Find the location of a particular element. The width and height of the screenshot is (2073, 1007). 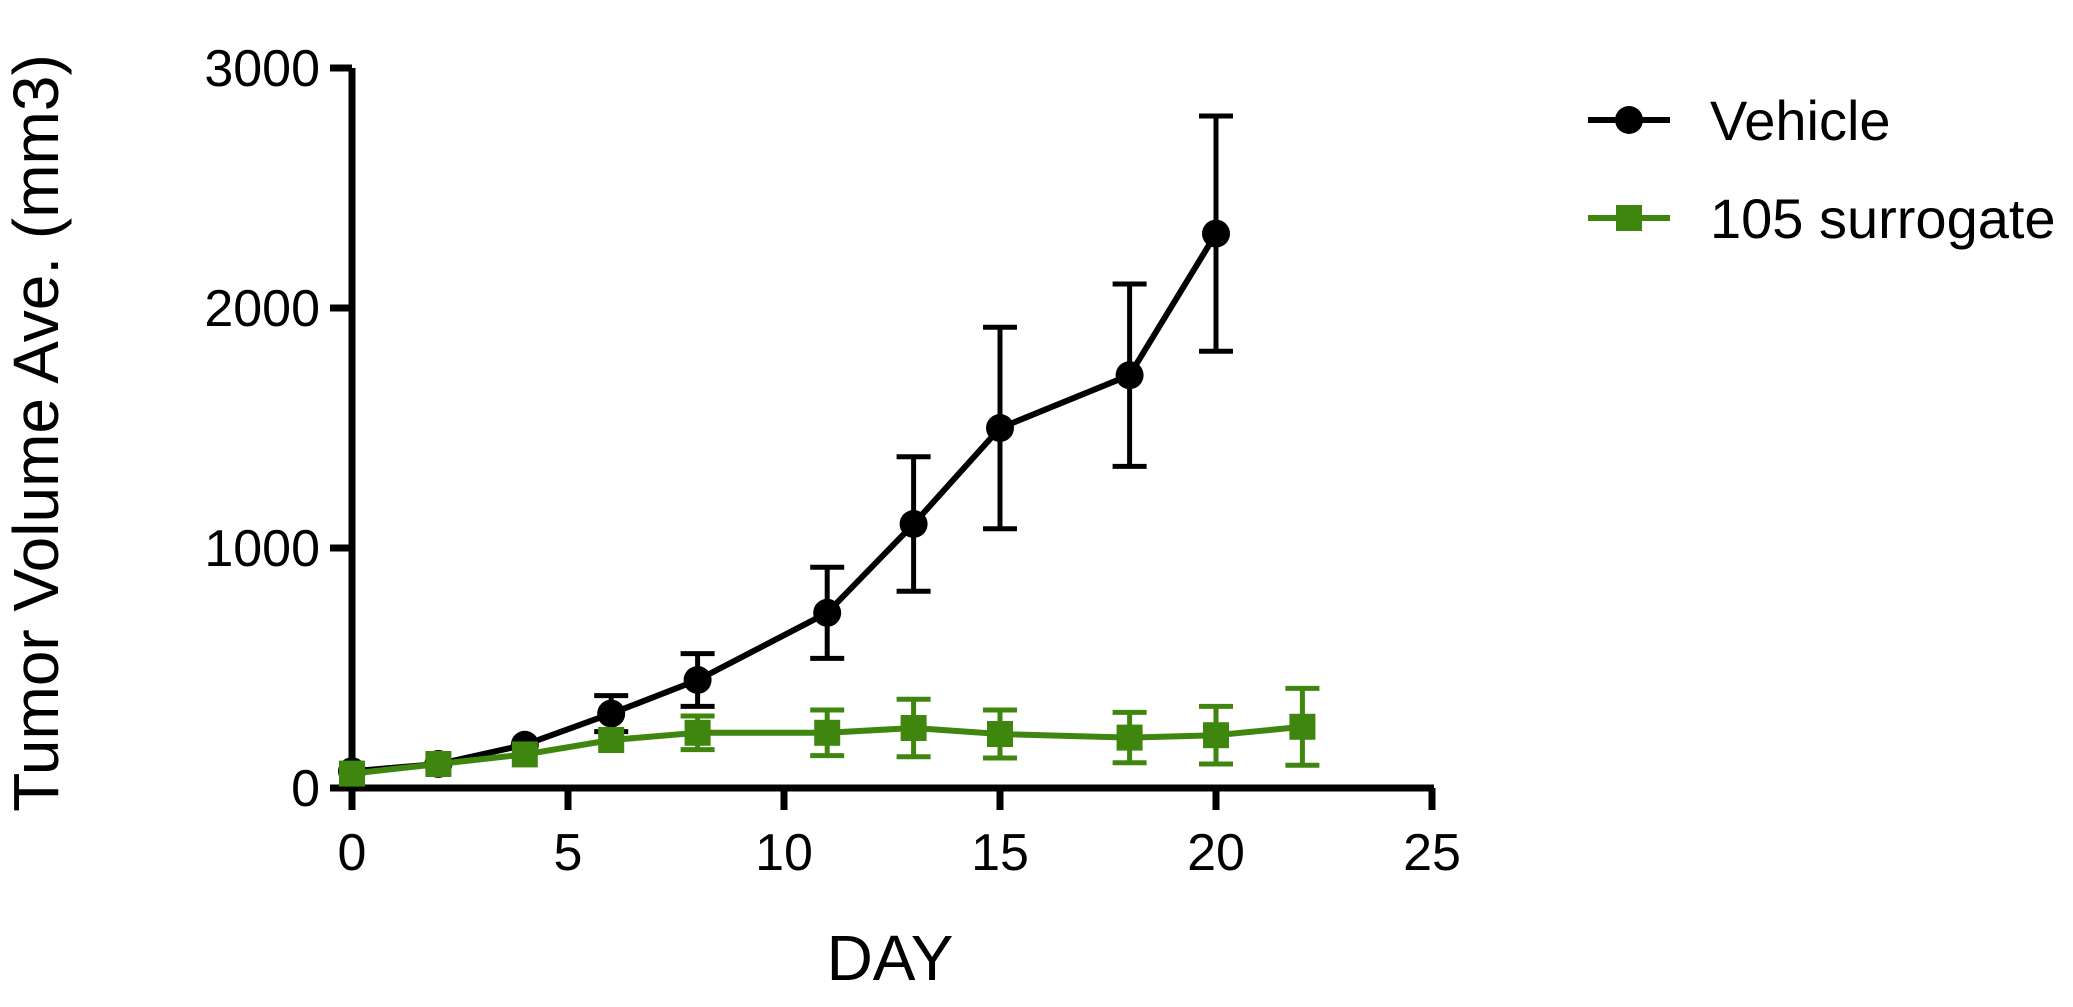

x-tick-label: 0 is located at coordinates (352, 853).